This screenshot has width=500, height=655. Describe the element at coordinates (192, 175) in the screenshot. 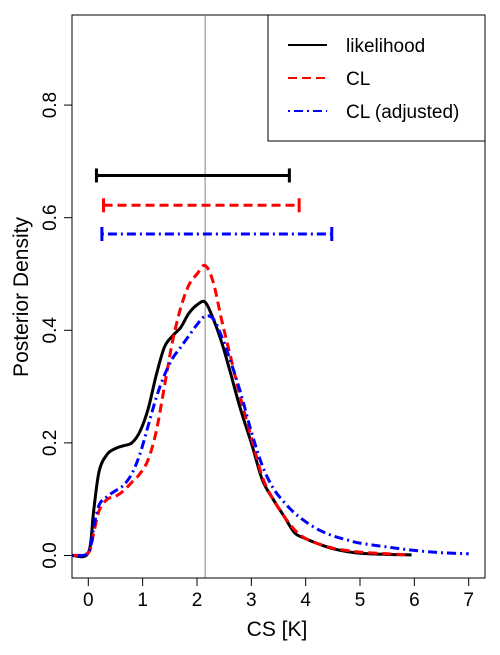

I see `interval-bar-likelihood` at that location.